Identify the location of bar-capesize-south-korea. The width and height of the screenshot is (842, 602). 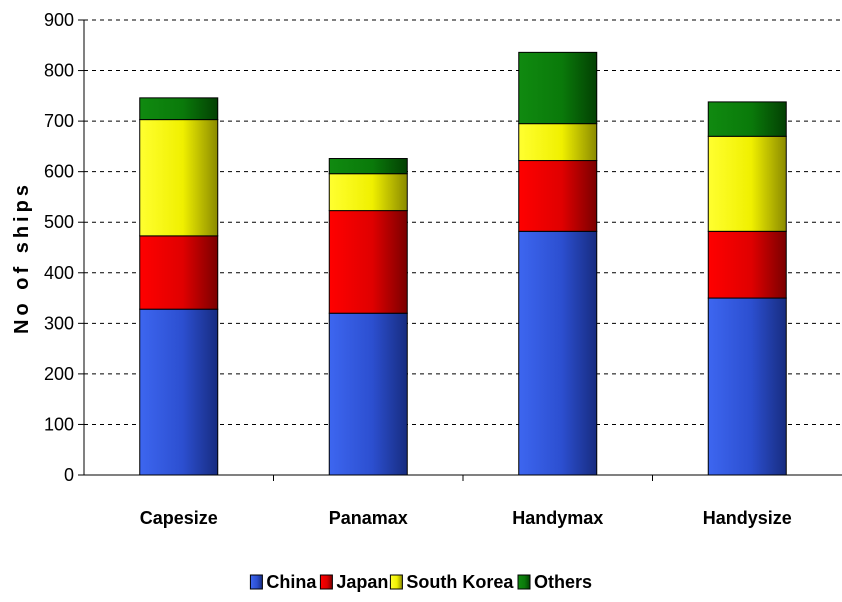
(179, 178).